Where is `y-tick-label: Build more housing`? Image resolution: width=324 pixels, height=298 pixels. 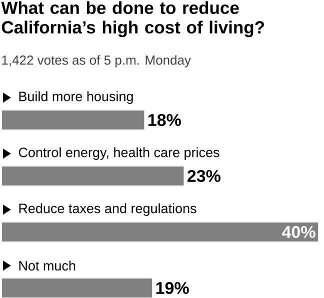
y-tick-label: Build more housing is located at coordinates (76, 97).